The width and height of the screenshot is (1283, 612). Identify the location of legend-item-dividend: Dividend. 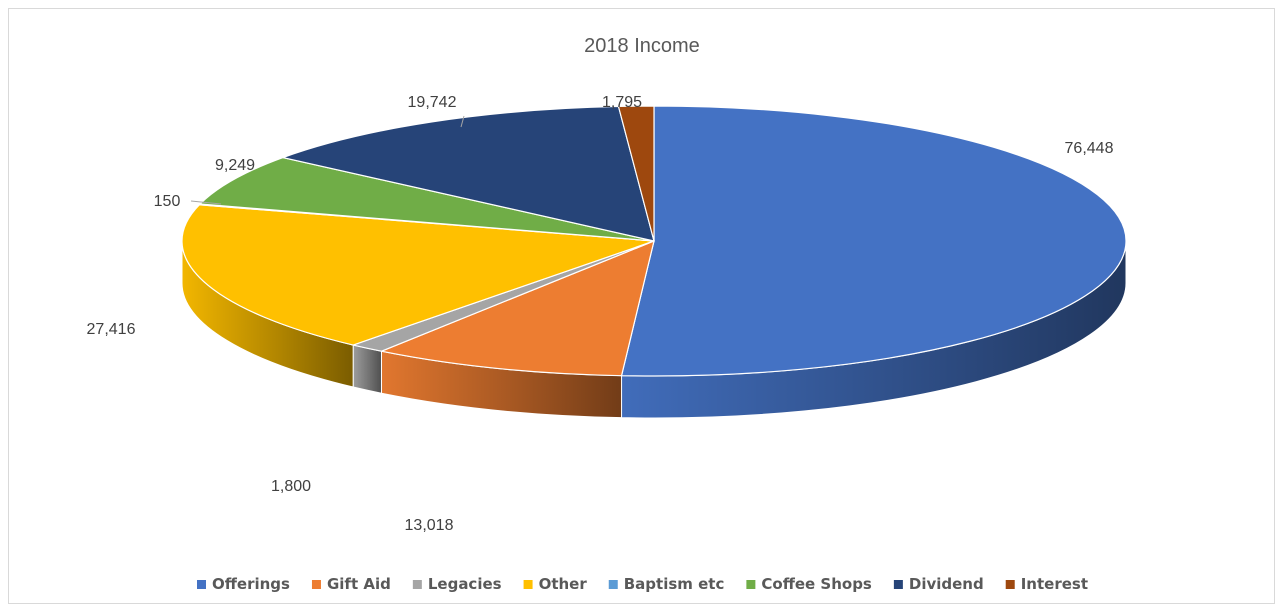
(939, 584).